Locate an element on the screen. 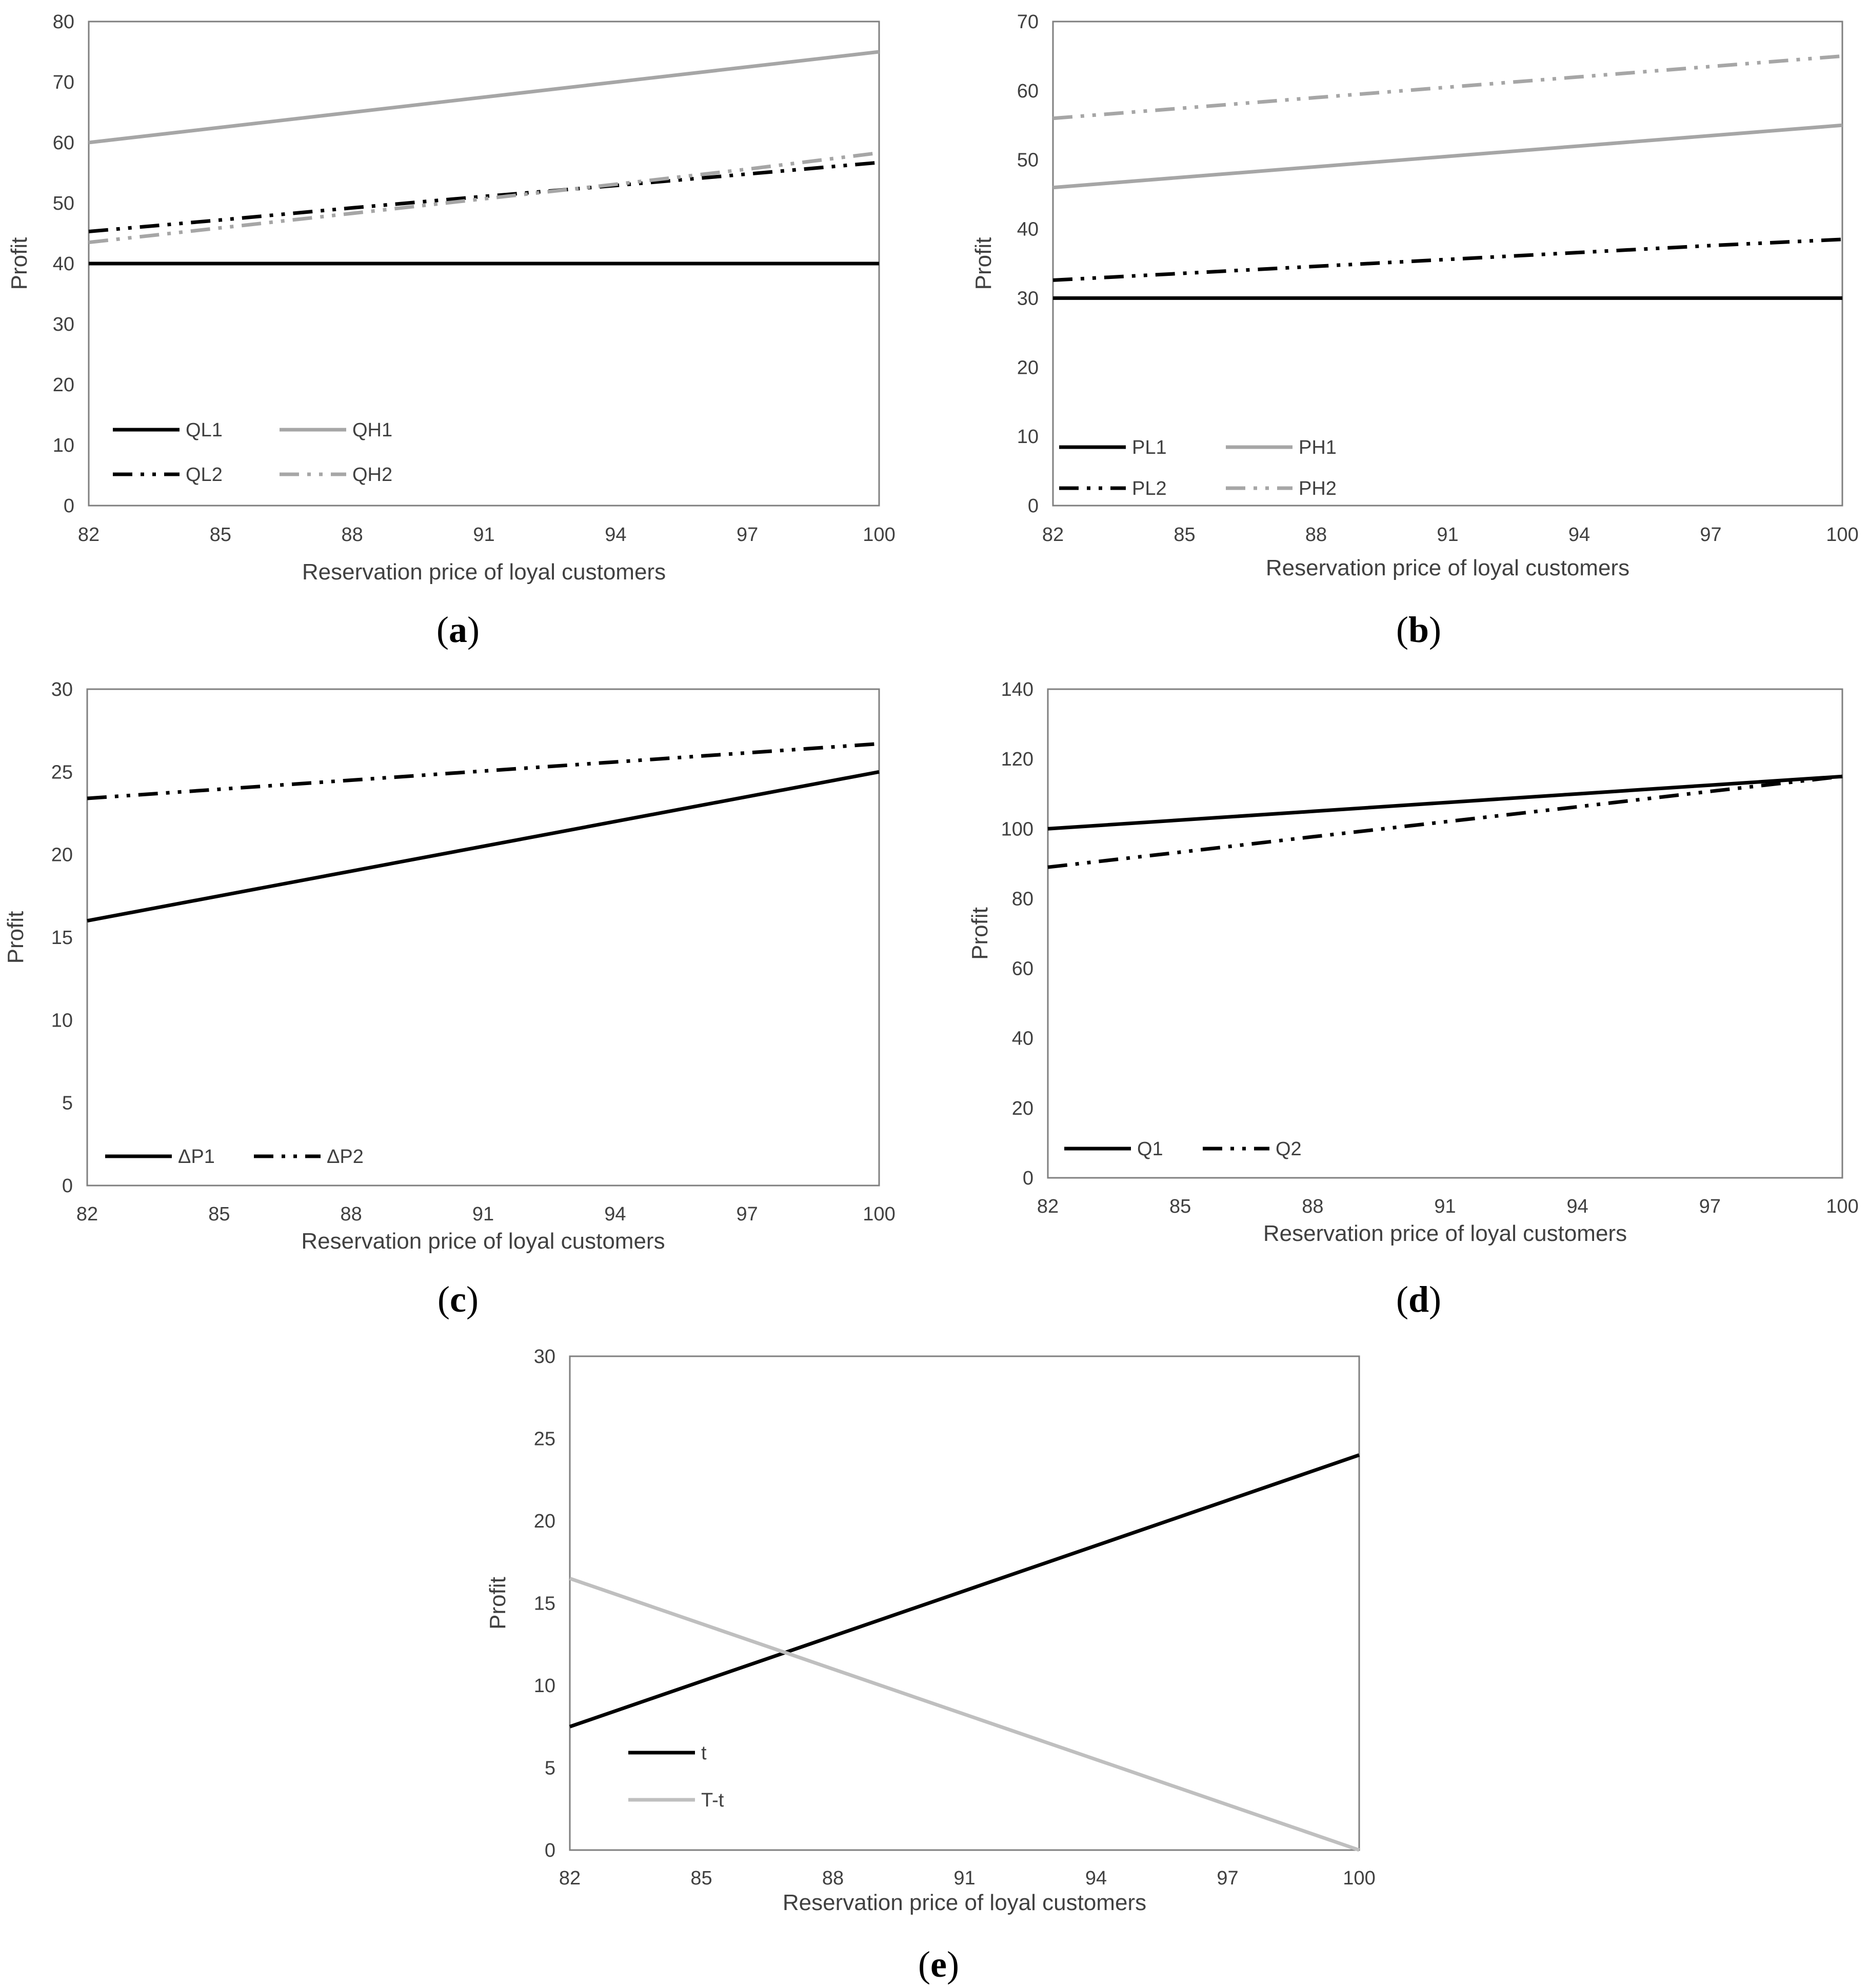  panel-c-x-tick-label: 91 is located at coordinates (483, 1214).